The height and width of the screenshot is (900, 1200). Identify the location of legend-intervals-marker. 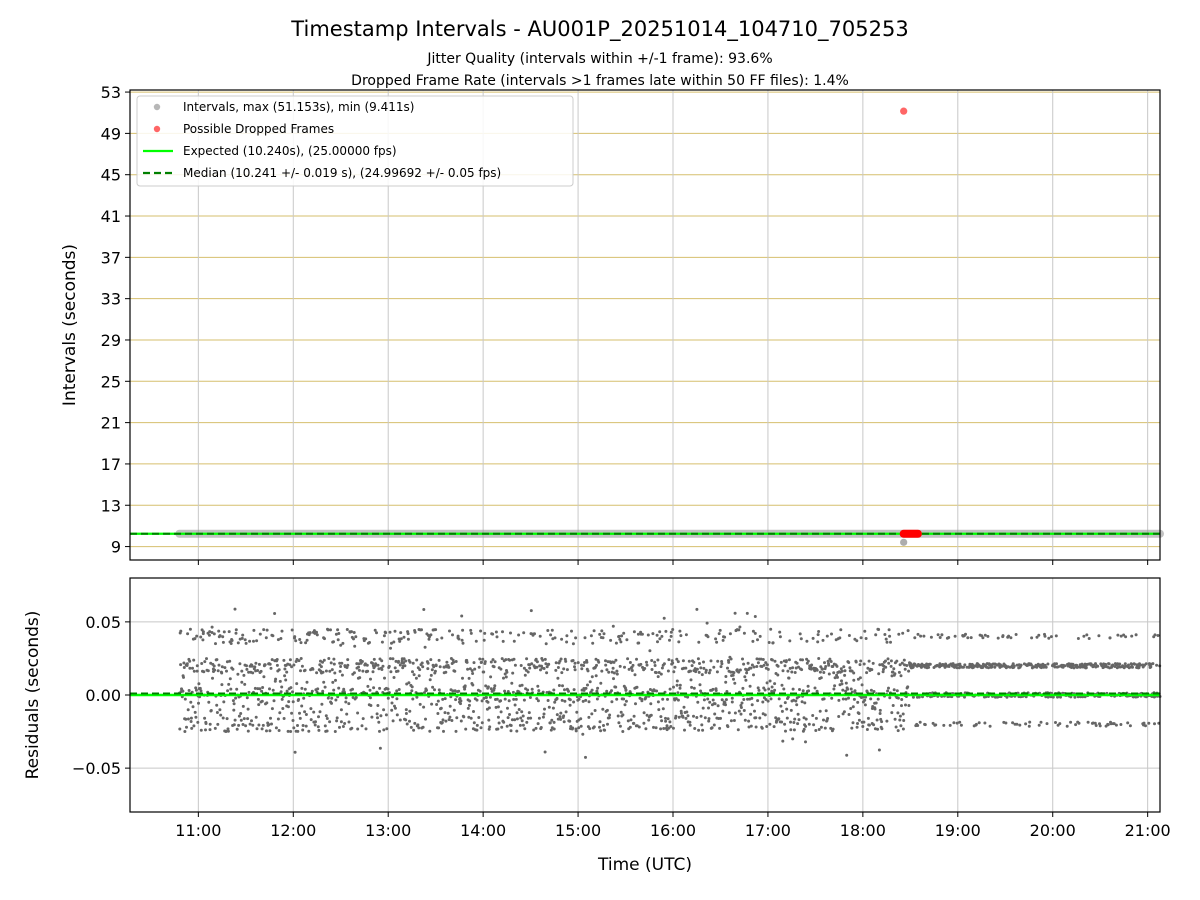
(157, 107).